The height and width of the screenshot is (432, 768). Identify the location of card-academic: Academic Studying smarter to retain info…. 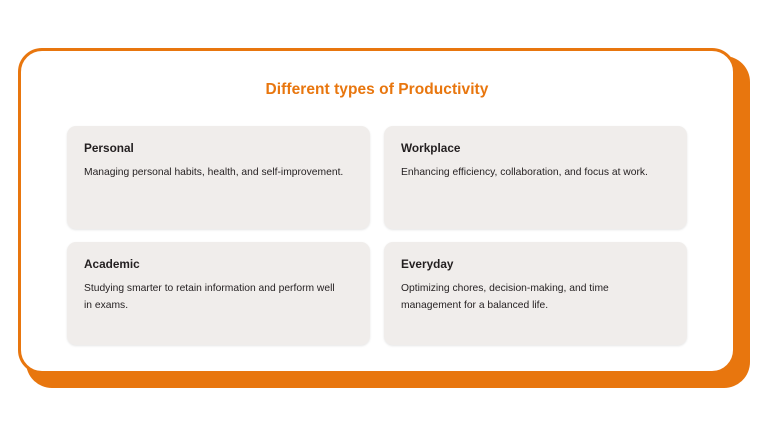
(218, 293).